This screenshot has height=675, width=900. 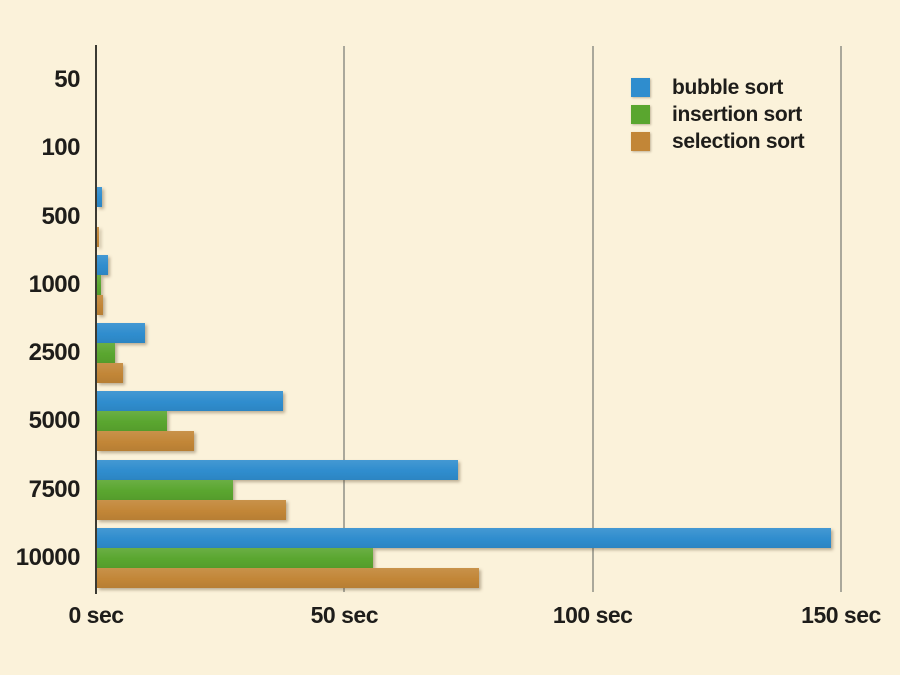 What do you see at coordinates (48, 557) in the screenshot?
I see `category-label: 10000` at bounding box center [48, 557].